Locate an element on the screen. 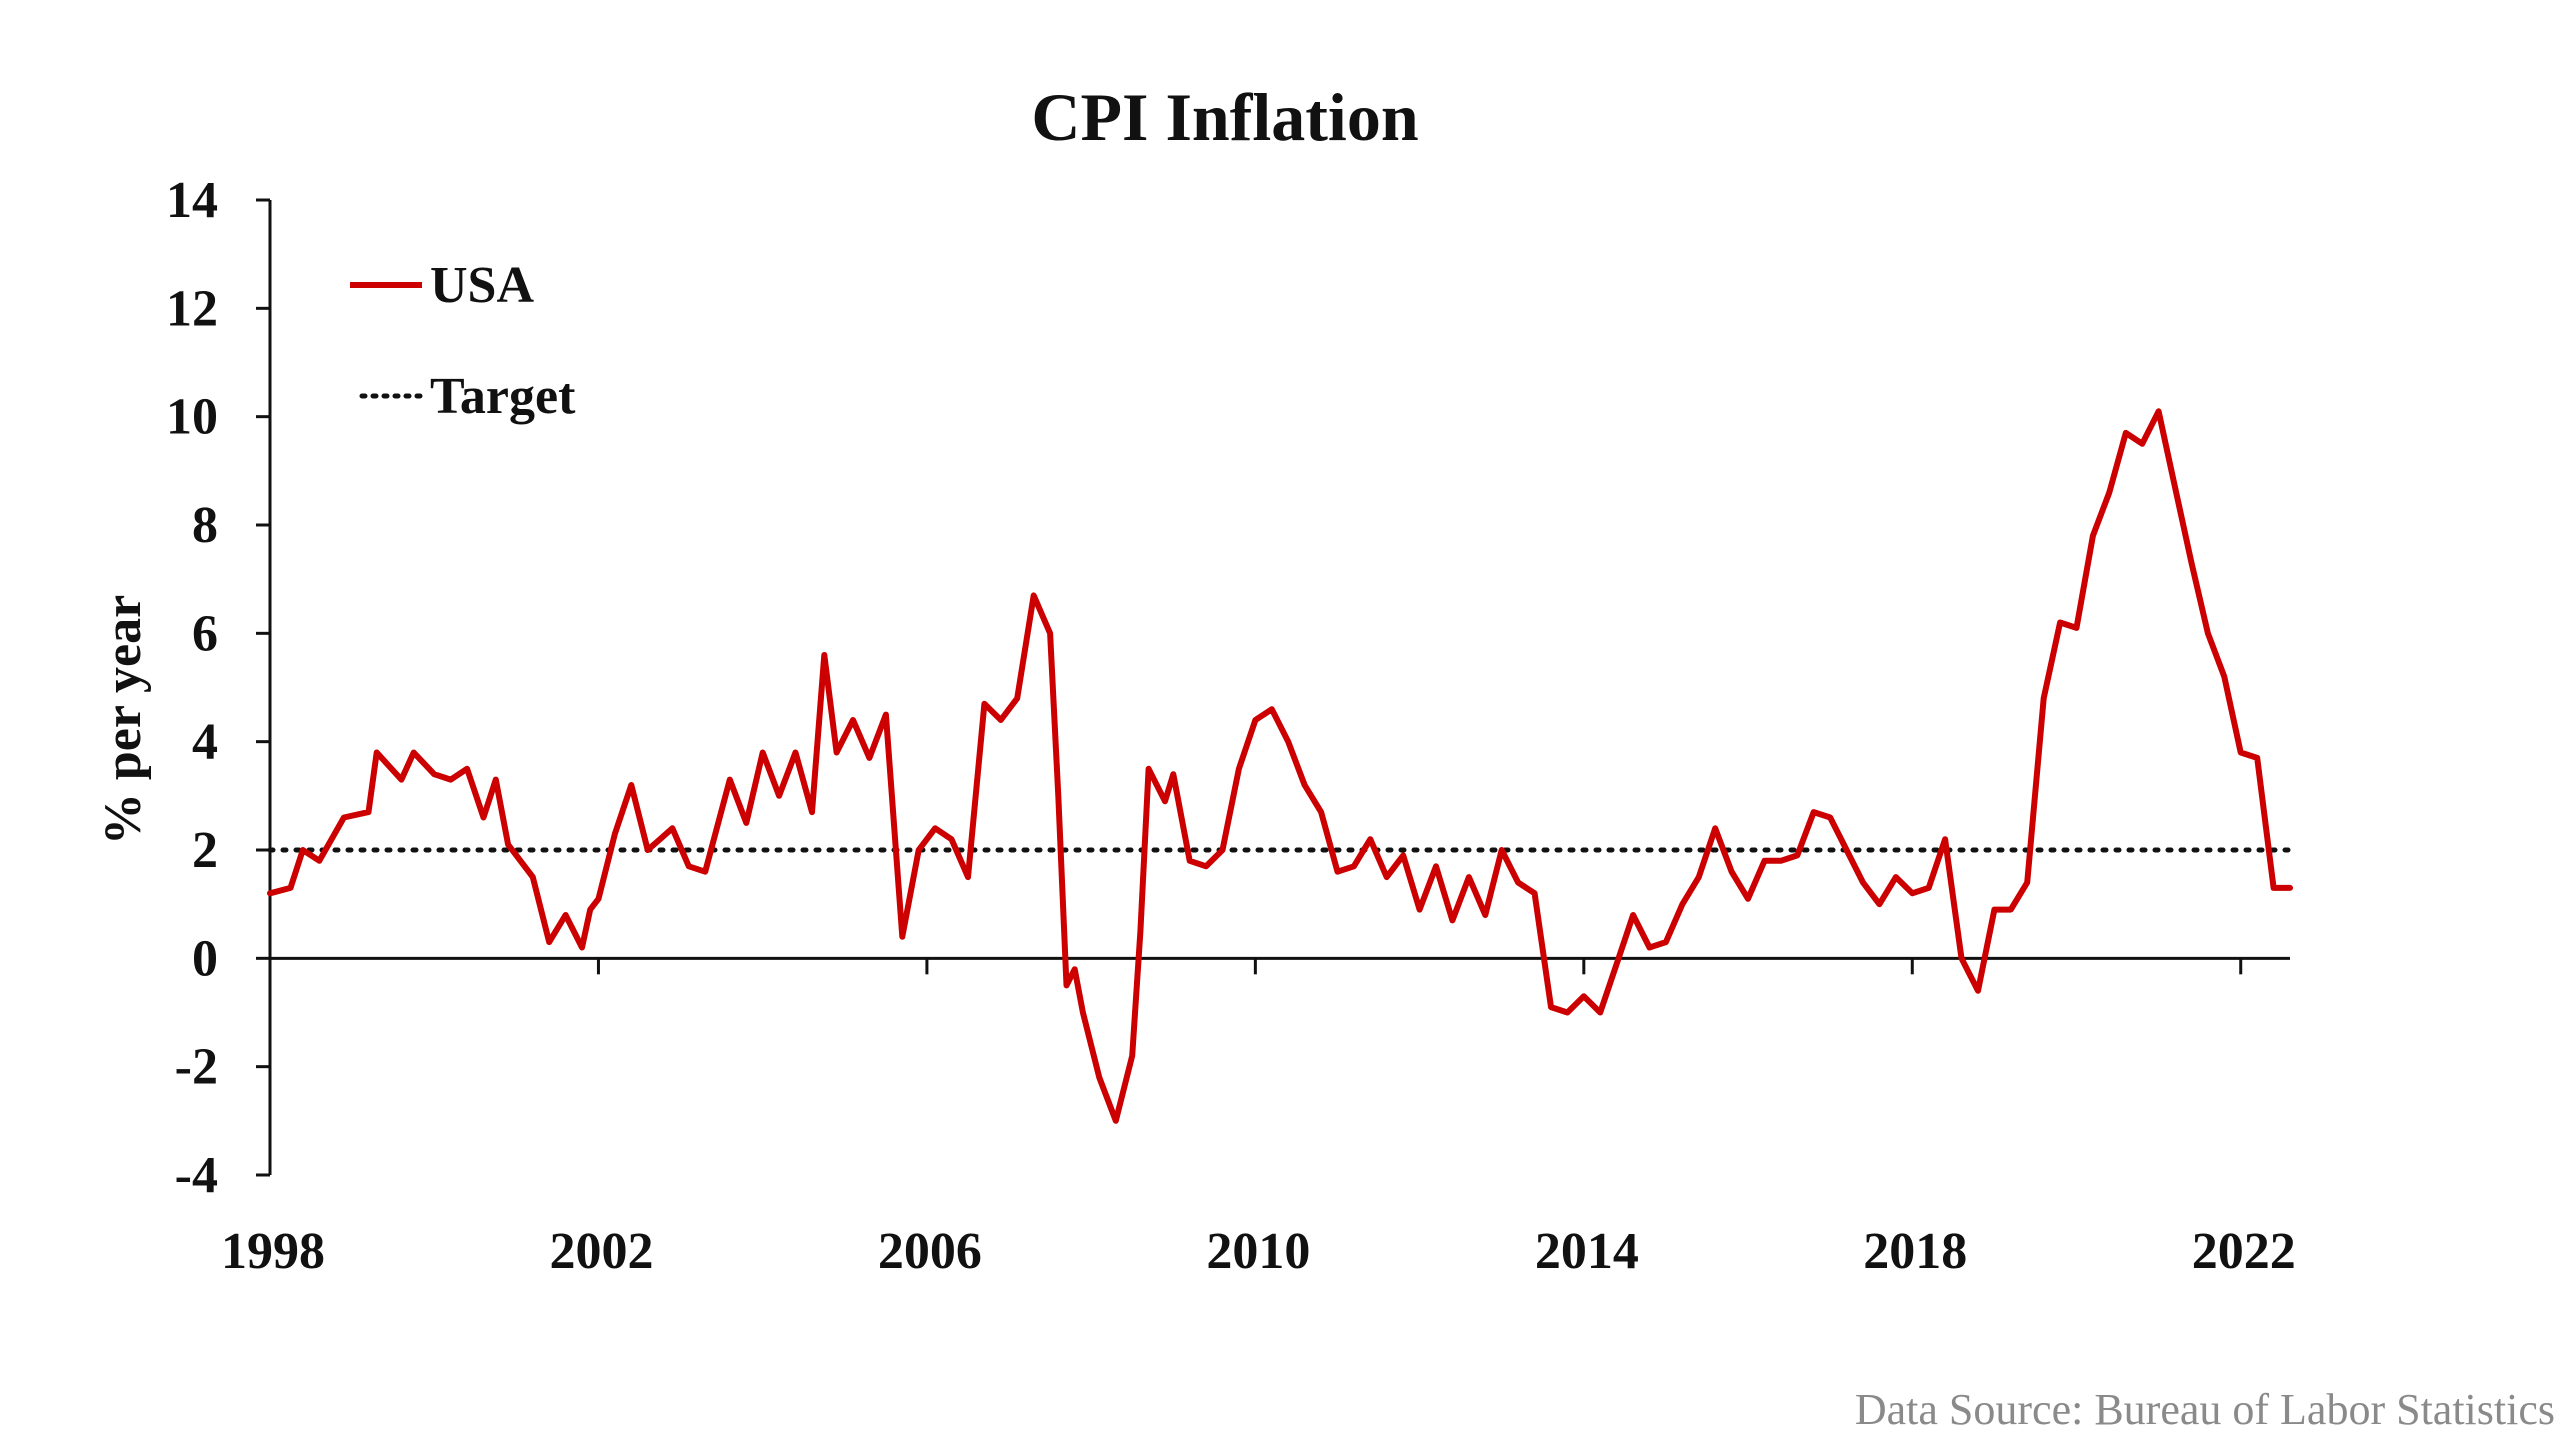 The width and height of the screenshot is (2560, 1440). y-tick-label: 0 is located at coordinates (205, 958).